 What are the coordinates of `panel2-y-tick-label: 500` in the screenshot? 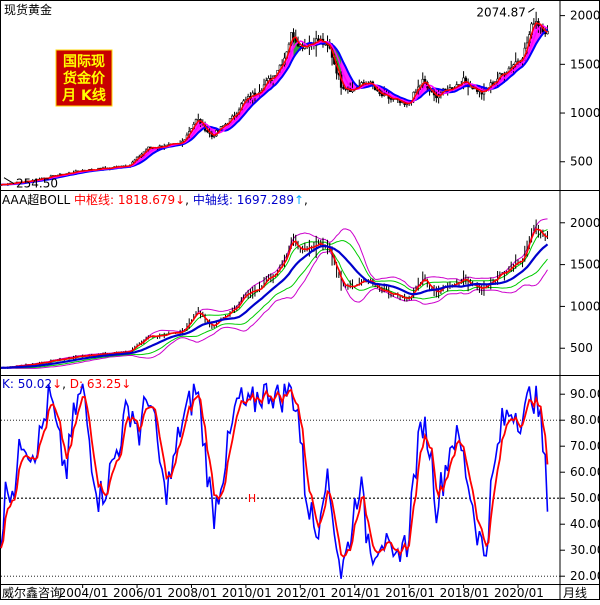 It's located at (581, 348).